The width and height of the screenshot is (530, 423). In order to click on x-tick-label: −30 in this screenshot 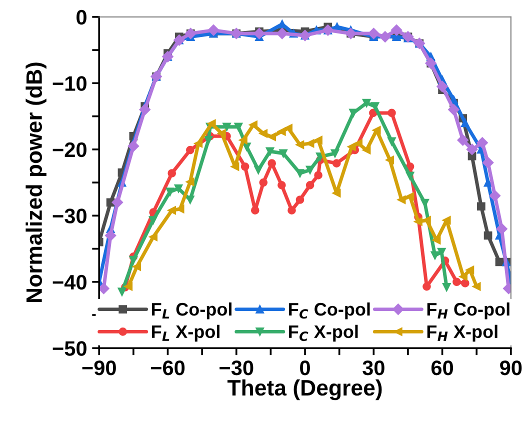, I will do `click(237, 368)`.